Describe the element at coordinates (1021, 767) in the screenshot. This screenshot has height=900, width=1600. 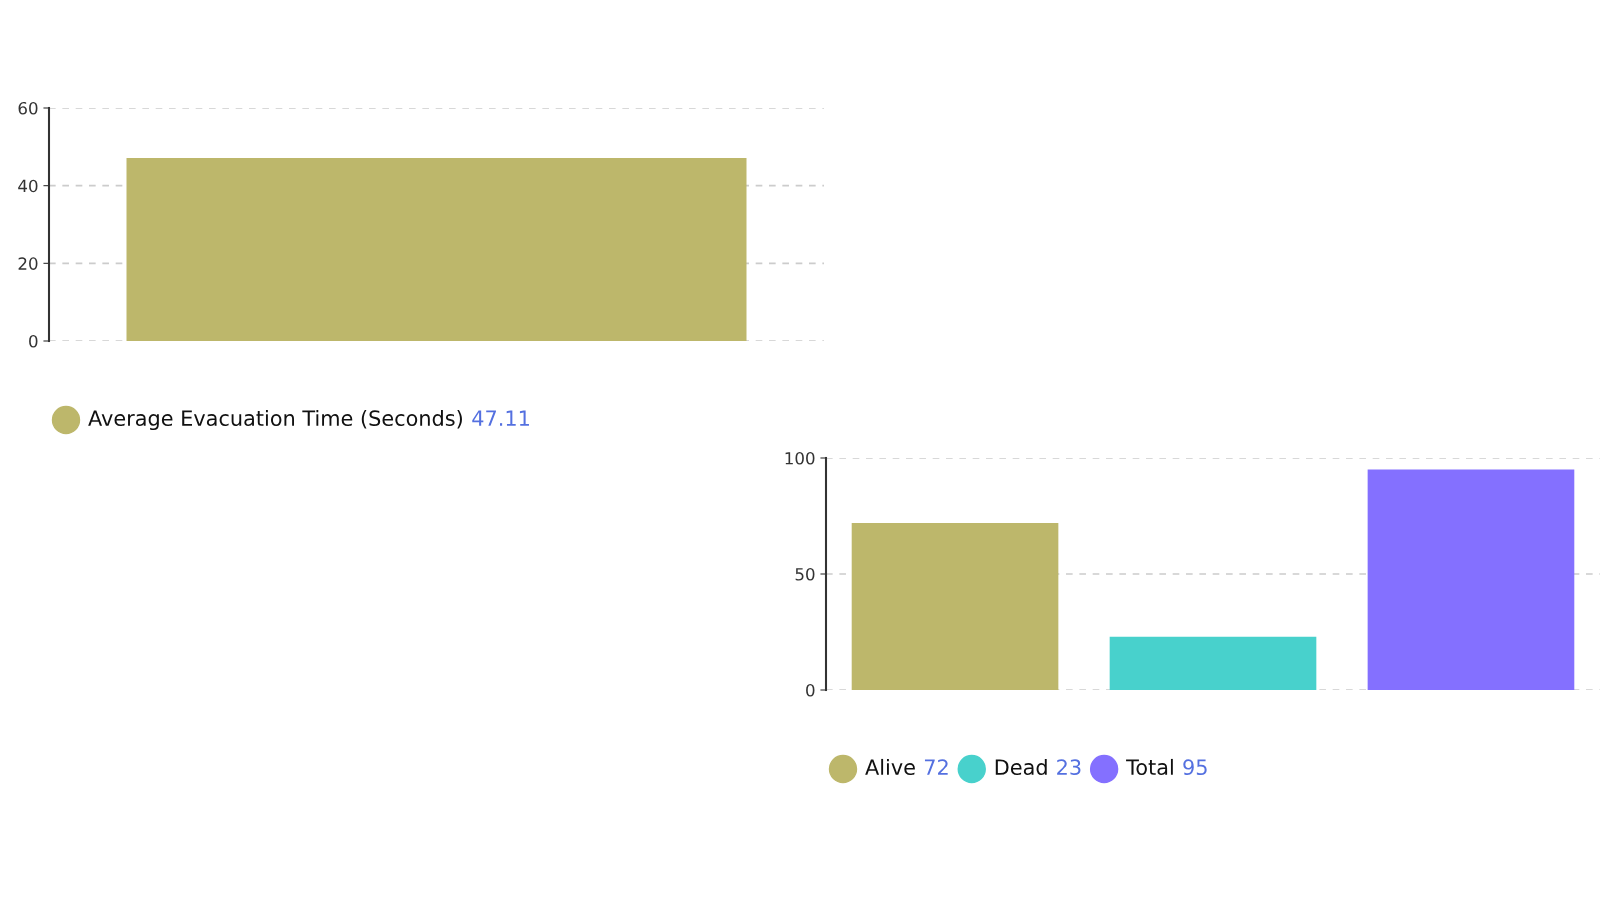
I see `legend-label: Dead` at that location.